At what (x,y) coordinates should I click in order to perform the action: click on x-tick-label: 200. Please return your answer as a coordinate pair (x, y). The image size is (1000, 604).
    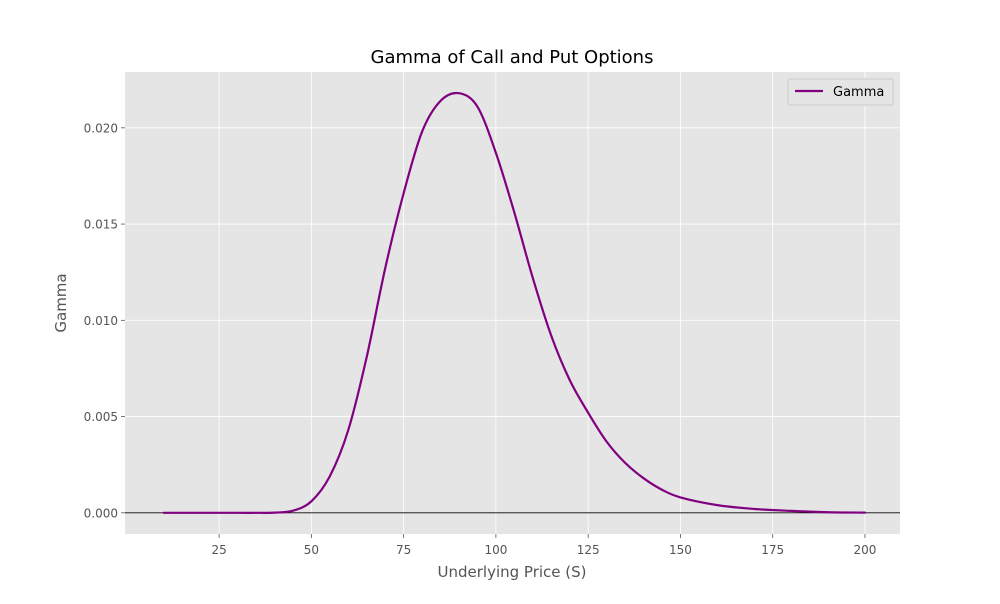
    Looking at the image, I should click on (864, 550).